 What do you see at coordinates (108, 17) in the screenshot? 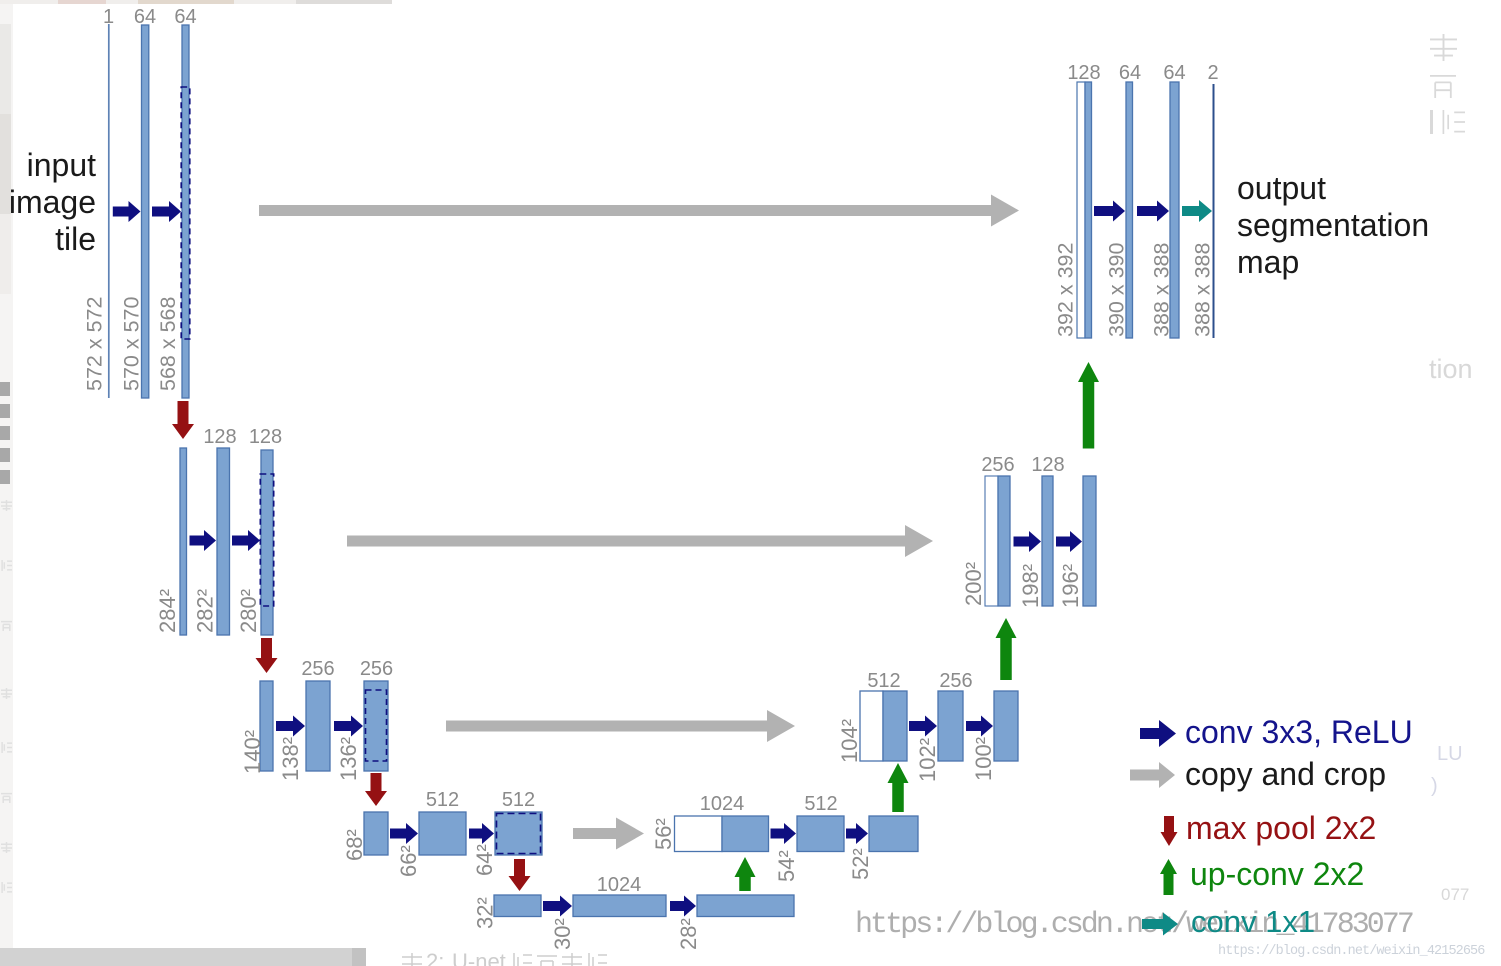
I see `svg-text: 1` at bounding box center [108, 17].